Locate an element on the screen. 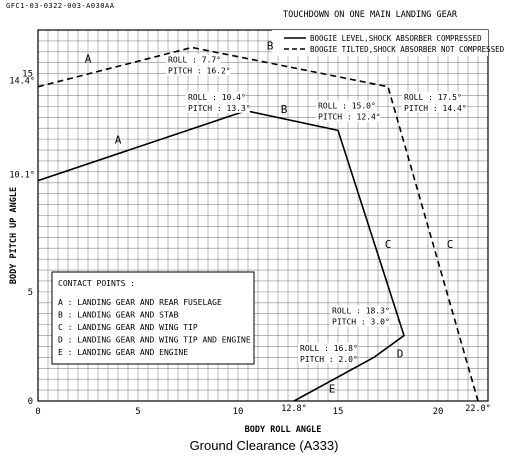  x-tick-label: 15 is located at coordinates (338, 412).